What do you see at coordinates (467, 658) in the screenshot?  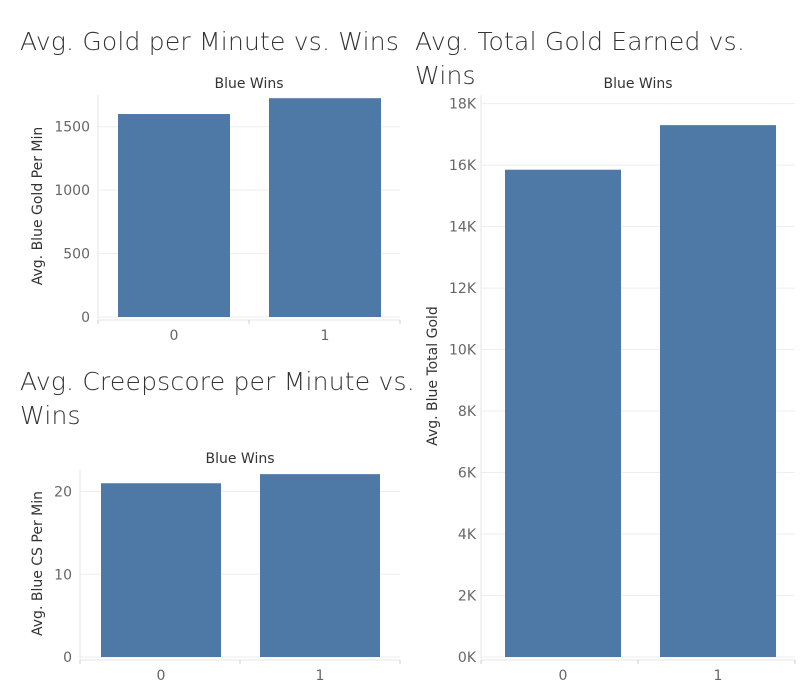 I see `y-tick-label: 0K` at bounding box center [467, 658].